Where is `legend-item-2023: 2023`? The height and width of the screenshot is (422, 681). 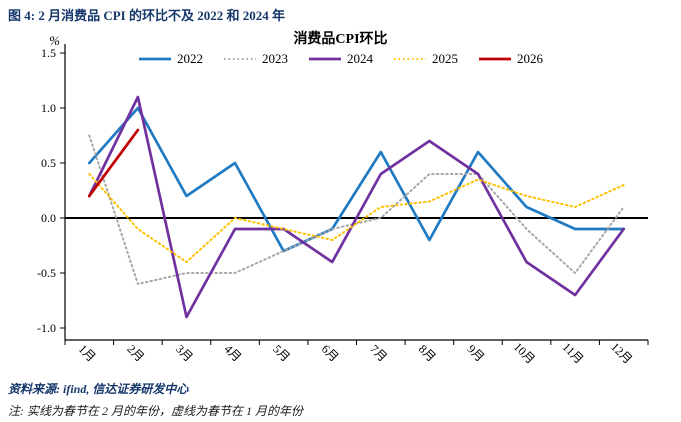
legend-item-2023: 2023 is located at coordinates (255, 59).